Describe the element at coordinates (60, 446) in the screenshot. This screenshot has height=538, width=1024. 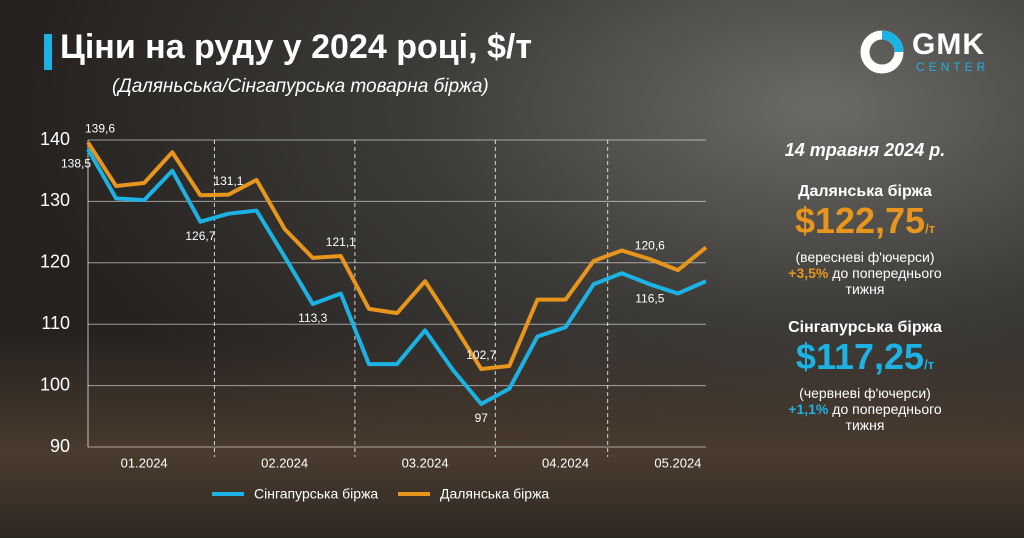
I see `y-tick-label: 90` at that location.